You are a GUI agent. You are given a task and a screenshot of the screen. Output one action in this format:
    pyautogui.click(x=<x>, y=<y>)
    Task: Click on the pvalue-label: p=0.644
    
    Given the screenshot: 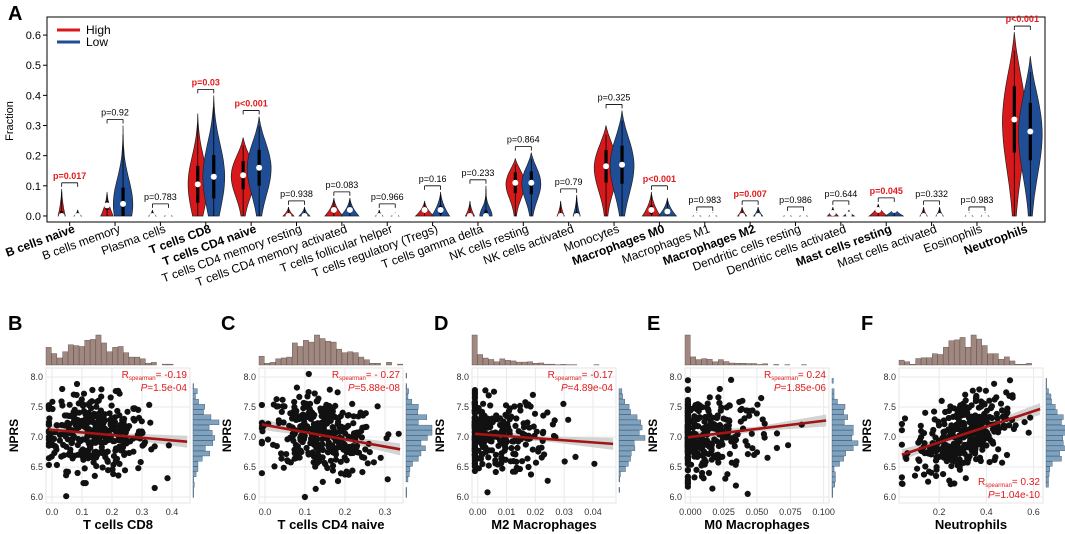 What is the action you would take?
    pyautogui.click(x=840, y=194)
    